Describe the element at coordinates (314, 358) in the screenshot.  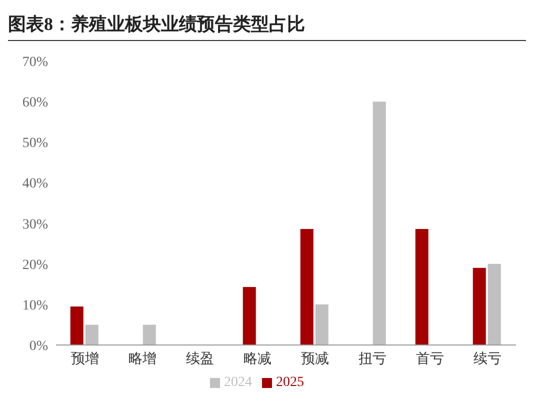
I see `x-tick-label: 预减` at that location.